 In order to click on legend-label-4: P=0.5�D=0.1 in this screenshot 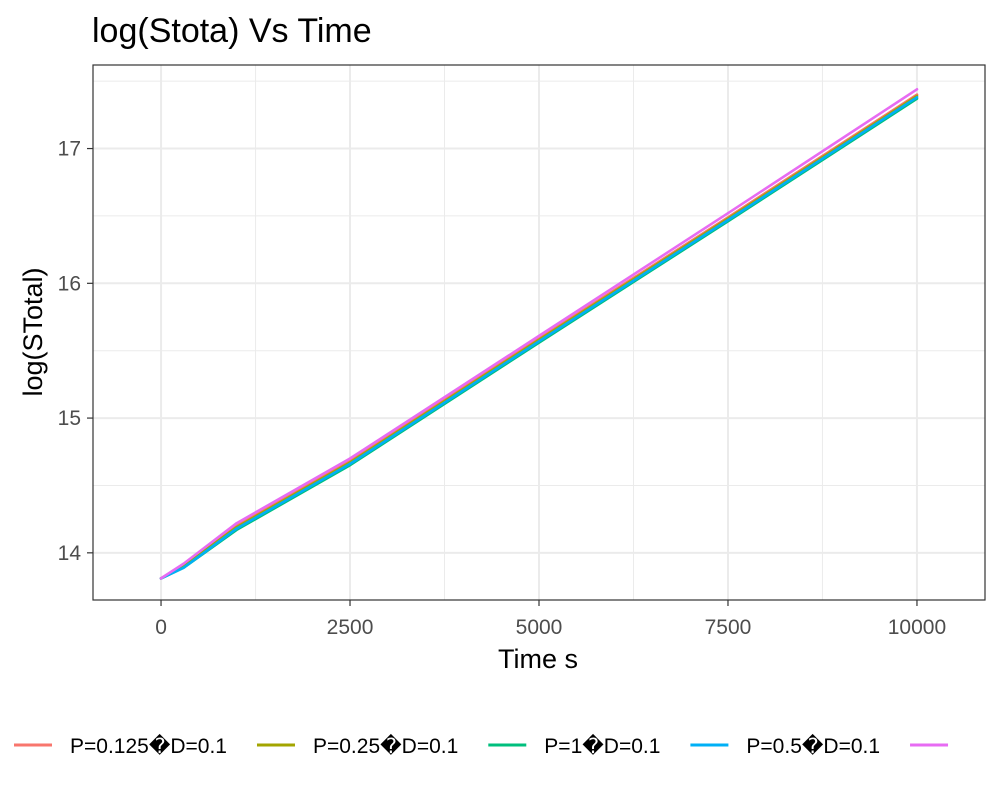, I will do `click(813, 745)`.